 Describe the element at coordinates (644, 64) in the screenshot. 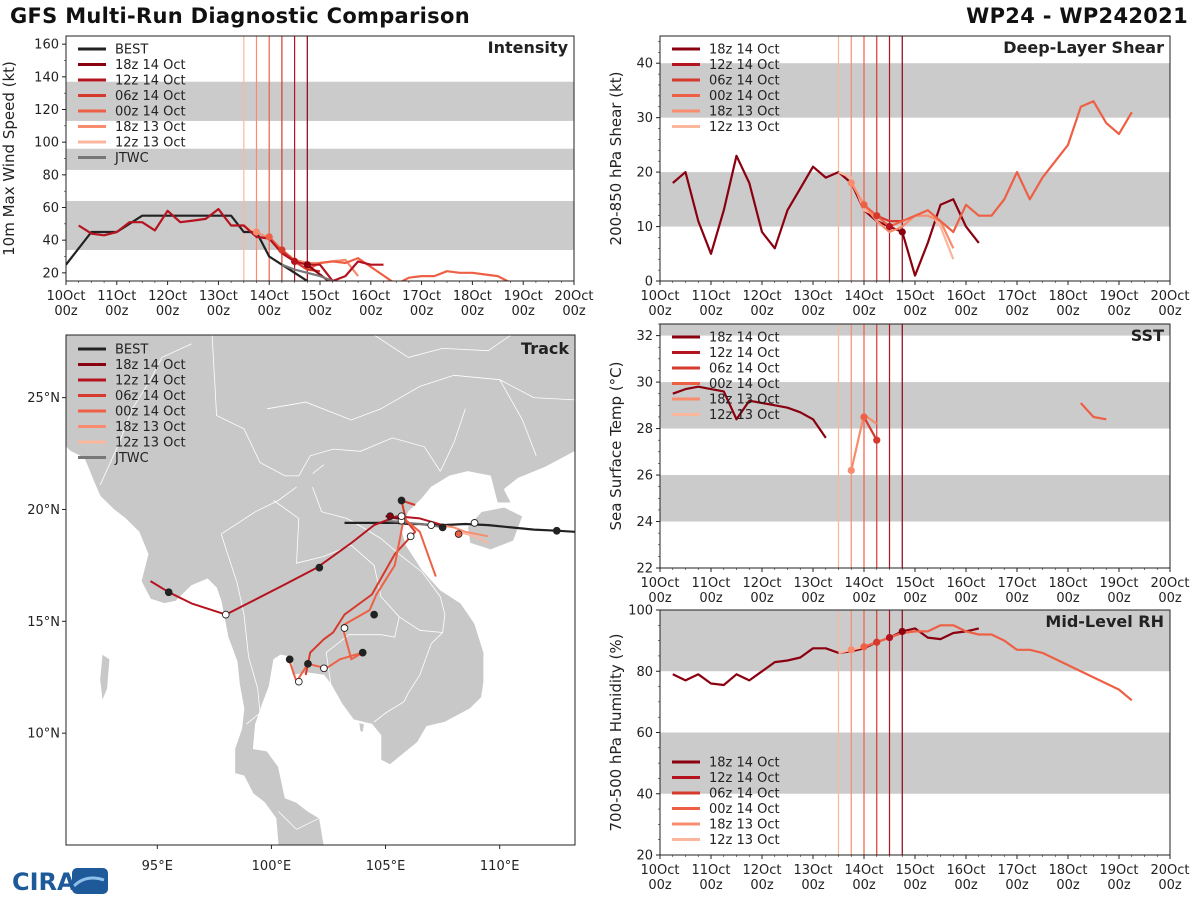

I see `shear-ytick-label-40: 40` at that location.